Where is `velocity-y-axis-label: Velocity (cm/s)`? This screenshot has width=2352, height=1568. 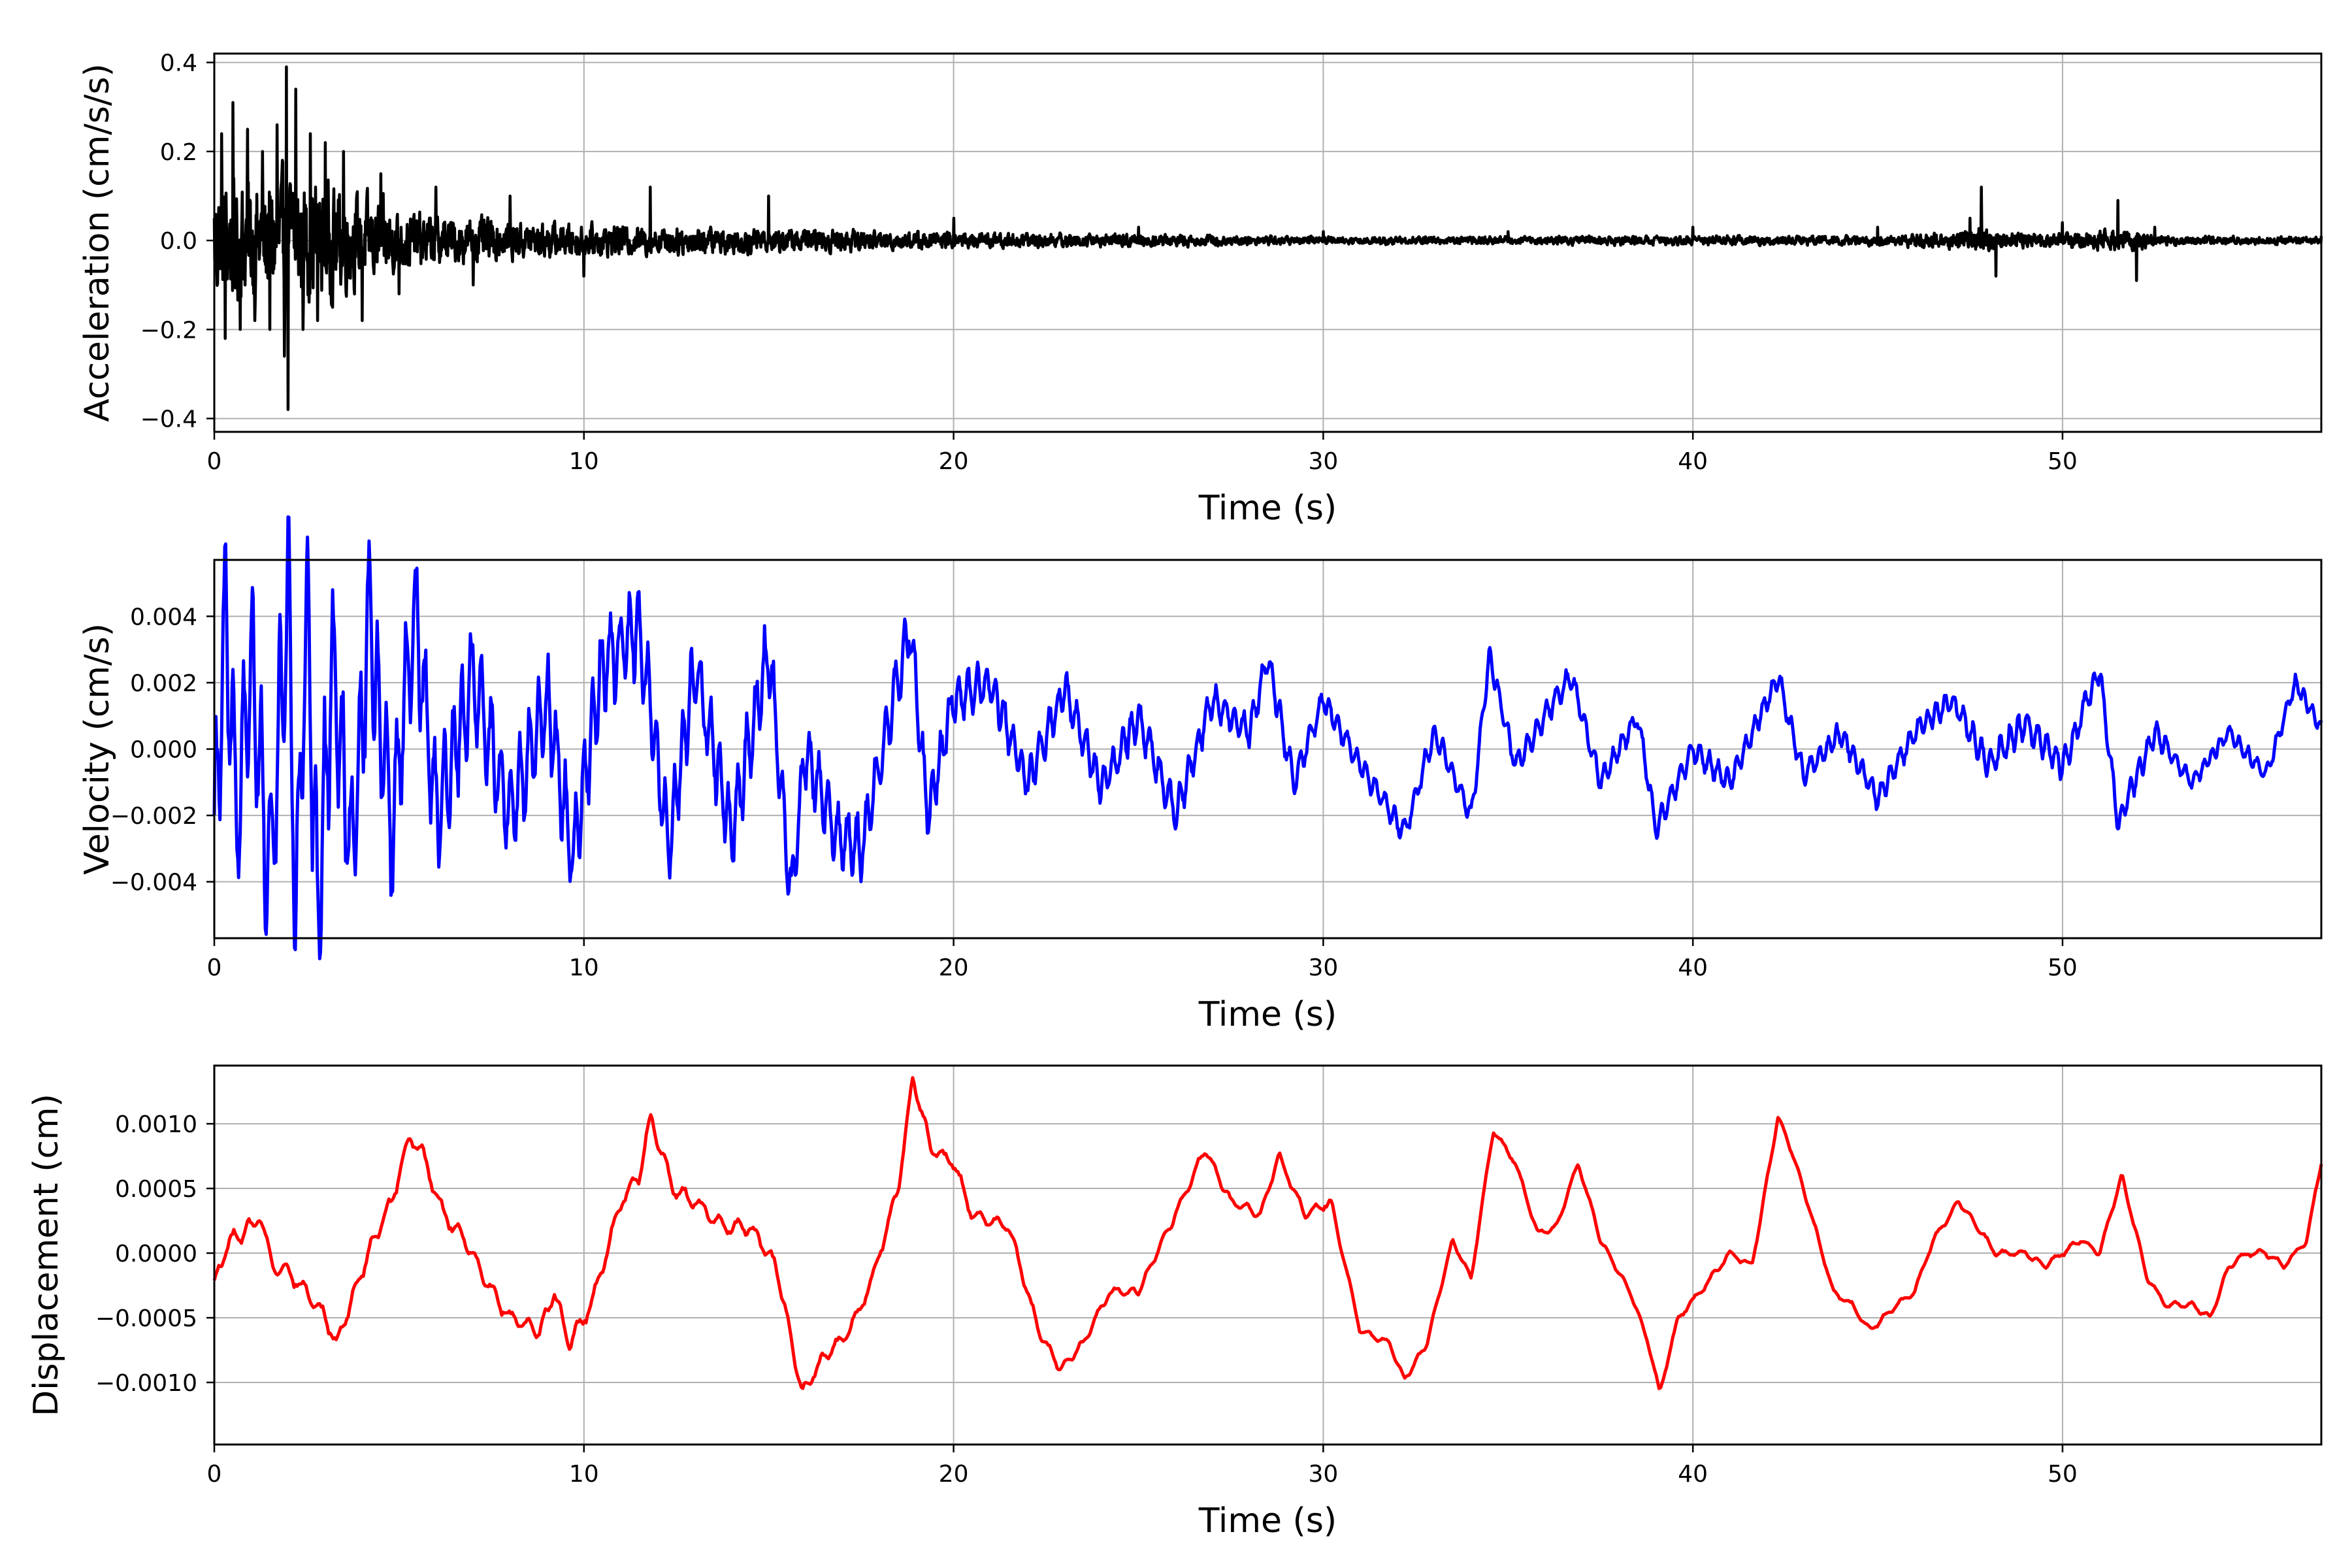
velocity-y-axis-label: Velocity (cm/s) is located at coordinates (97, 749).